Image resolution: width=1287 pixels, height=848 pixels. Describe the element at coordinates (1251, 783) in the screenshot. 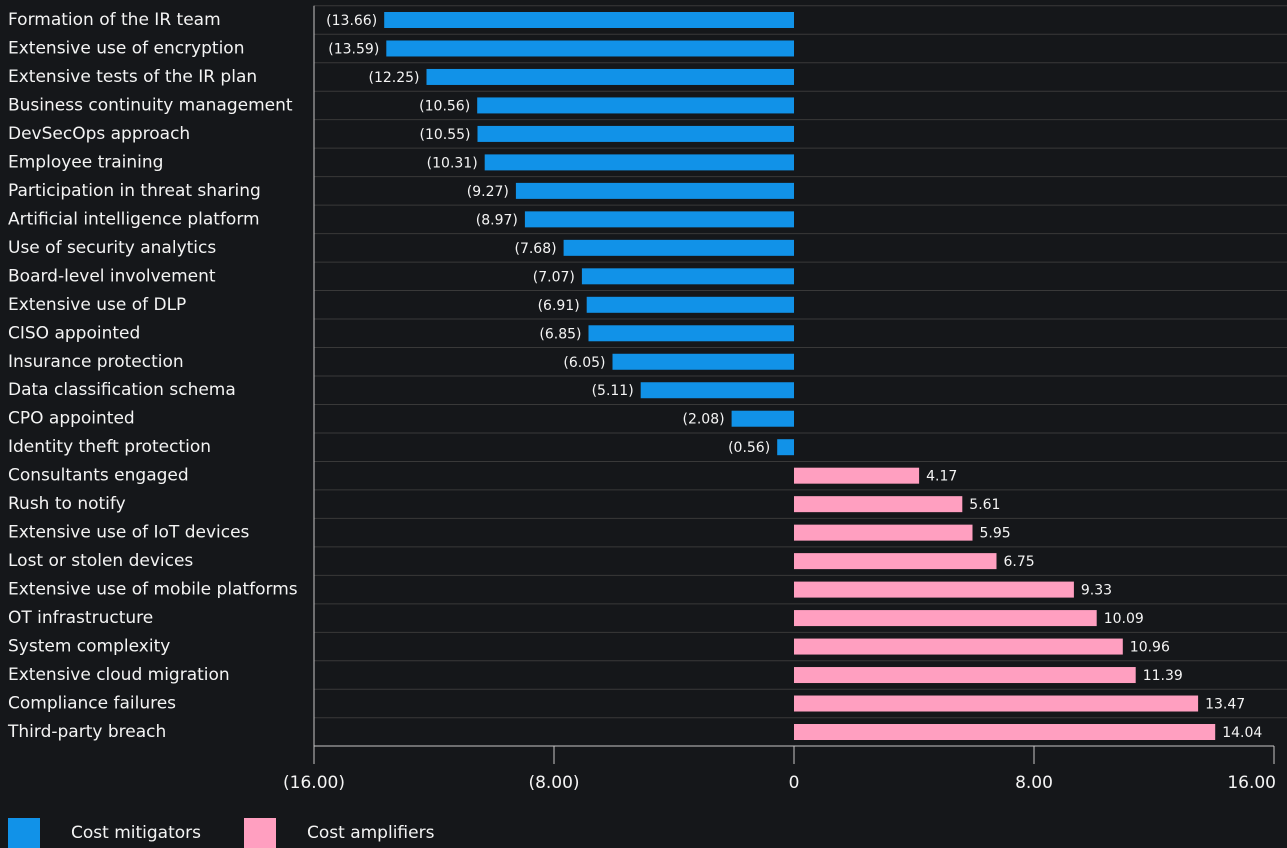

I see `x-tick-label: 16.00` at that location.